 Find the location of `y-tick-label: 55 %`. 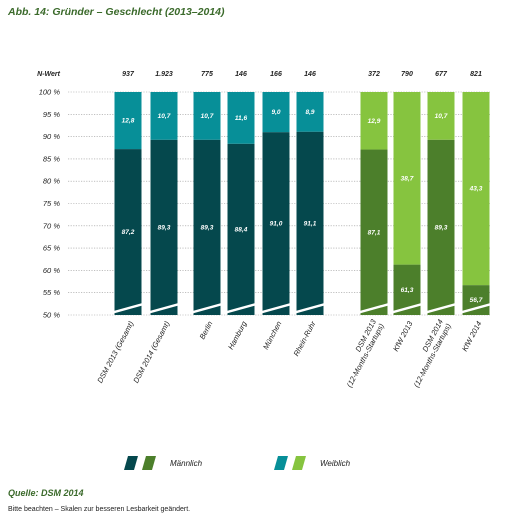

y-tick-label: 55 % is located at coordinates (51, 292).